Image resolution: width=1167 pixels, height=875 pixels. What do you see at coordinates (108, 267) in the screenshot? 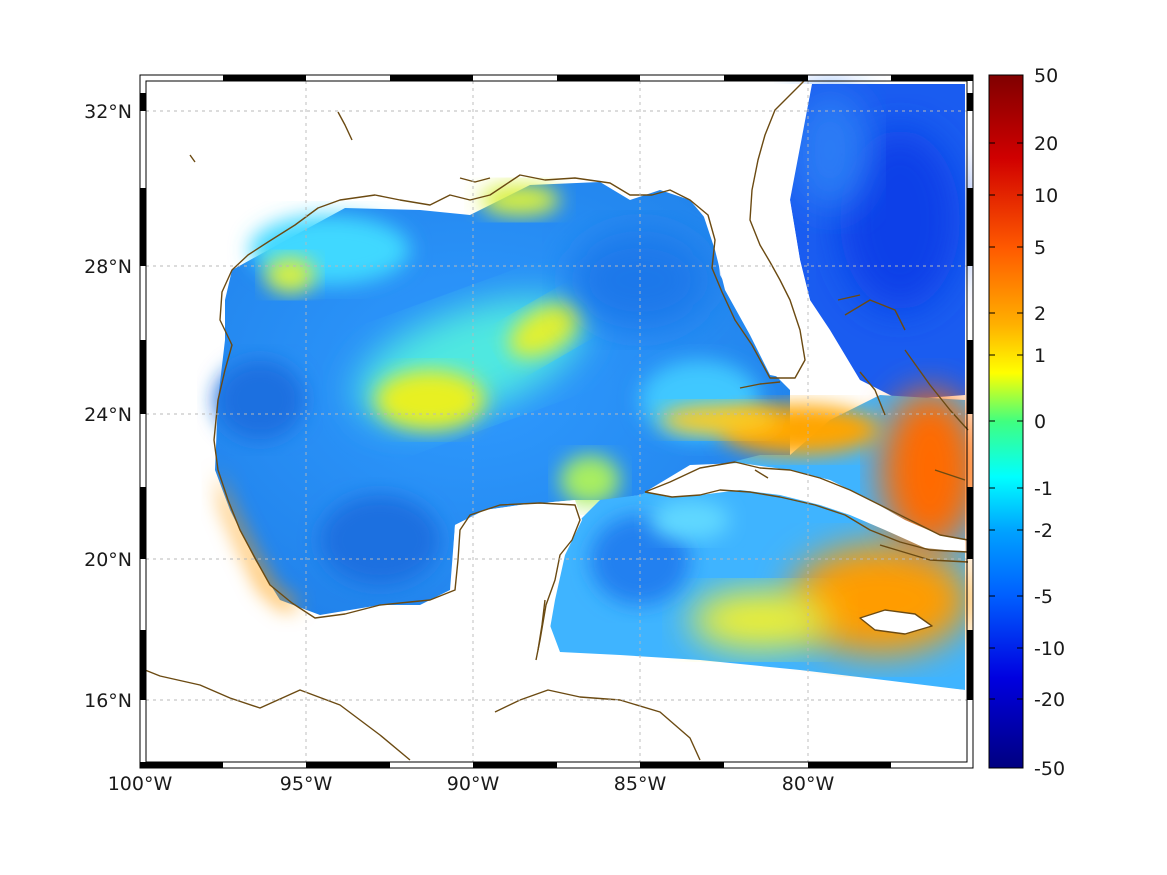
I see `lat-tick-label: 28°N` at bounding box center [108, 267].